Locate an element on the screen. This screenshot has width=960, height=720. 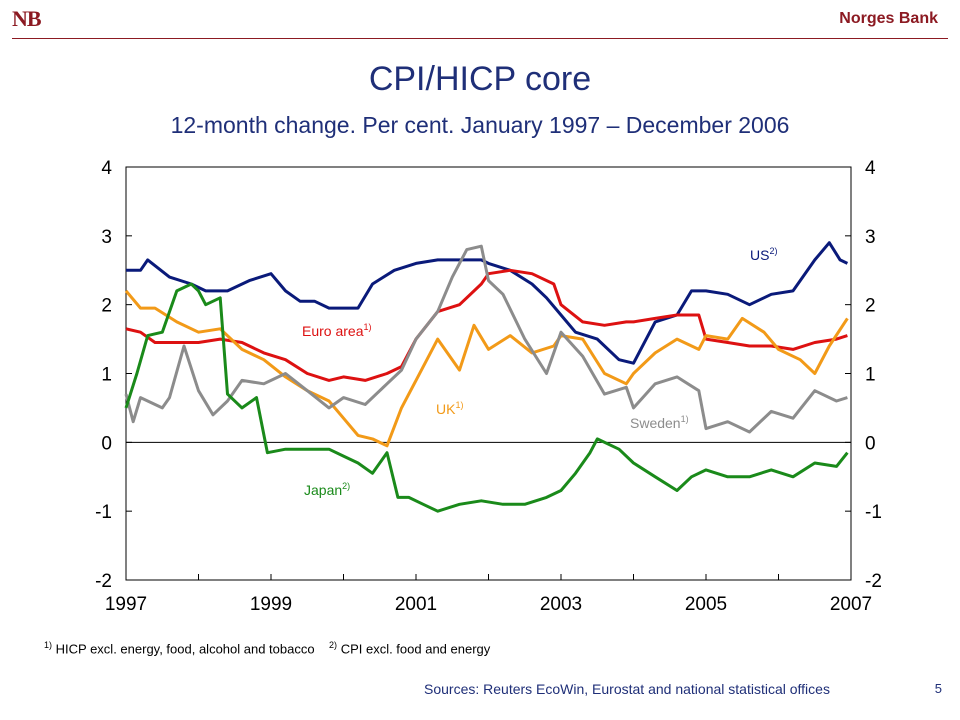
x-tick-label: 2007 is located at coordinates (851, 604).